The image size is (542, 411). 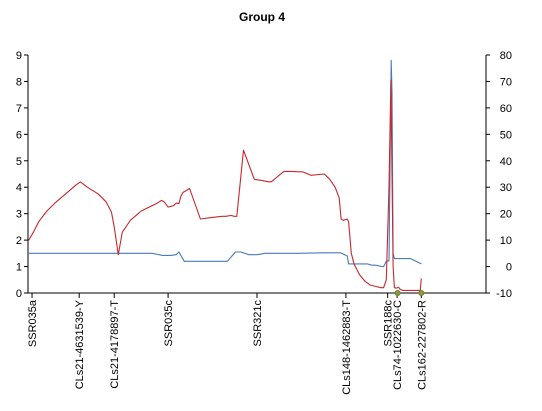 What do you see at coordinates (33, 323) in the screenshot?
I see `x-marker-label: SSR035a` at bounding box center [33, 323].